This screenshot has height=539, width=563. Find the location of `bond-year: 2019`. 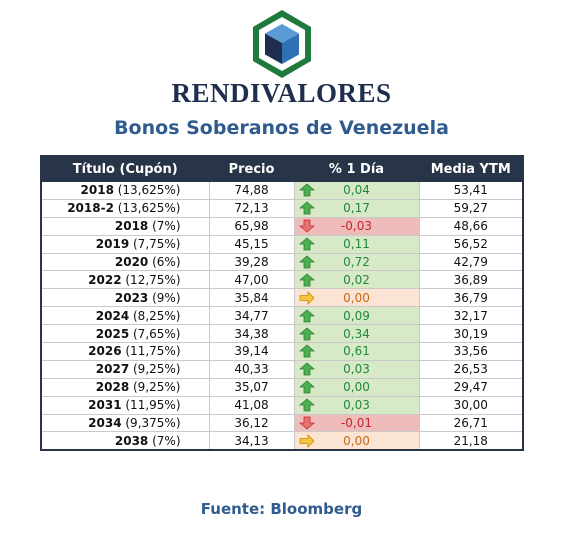

bond-year: 2019 is located at coordinates (112, 244).